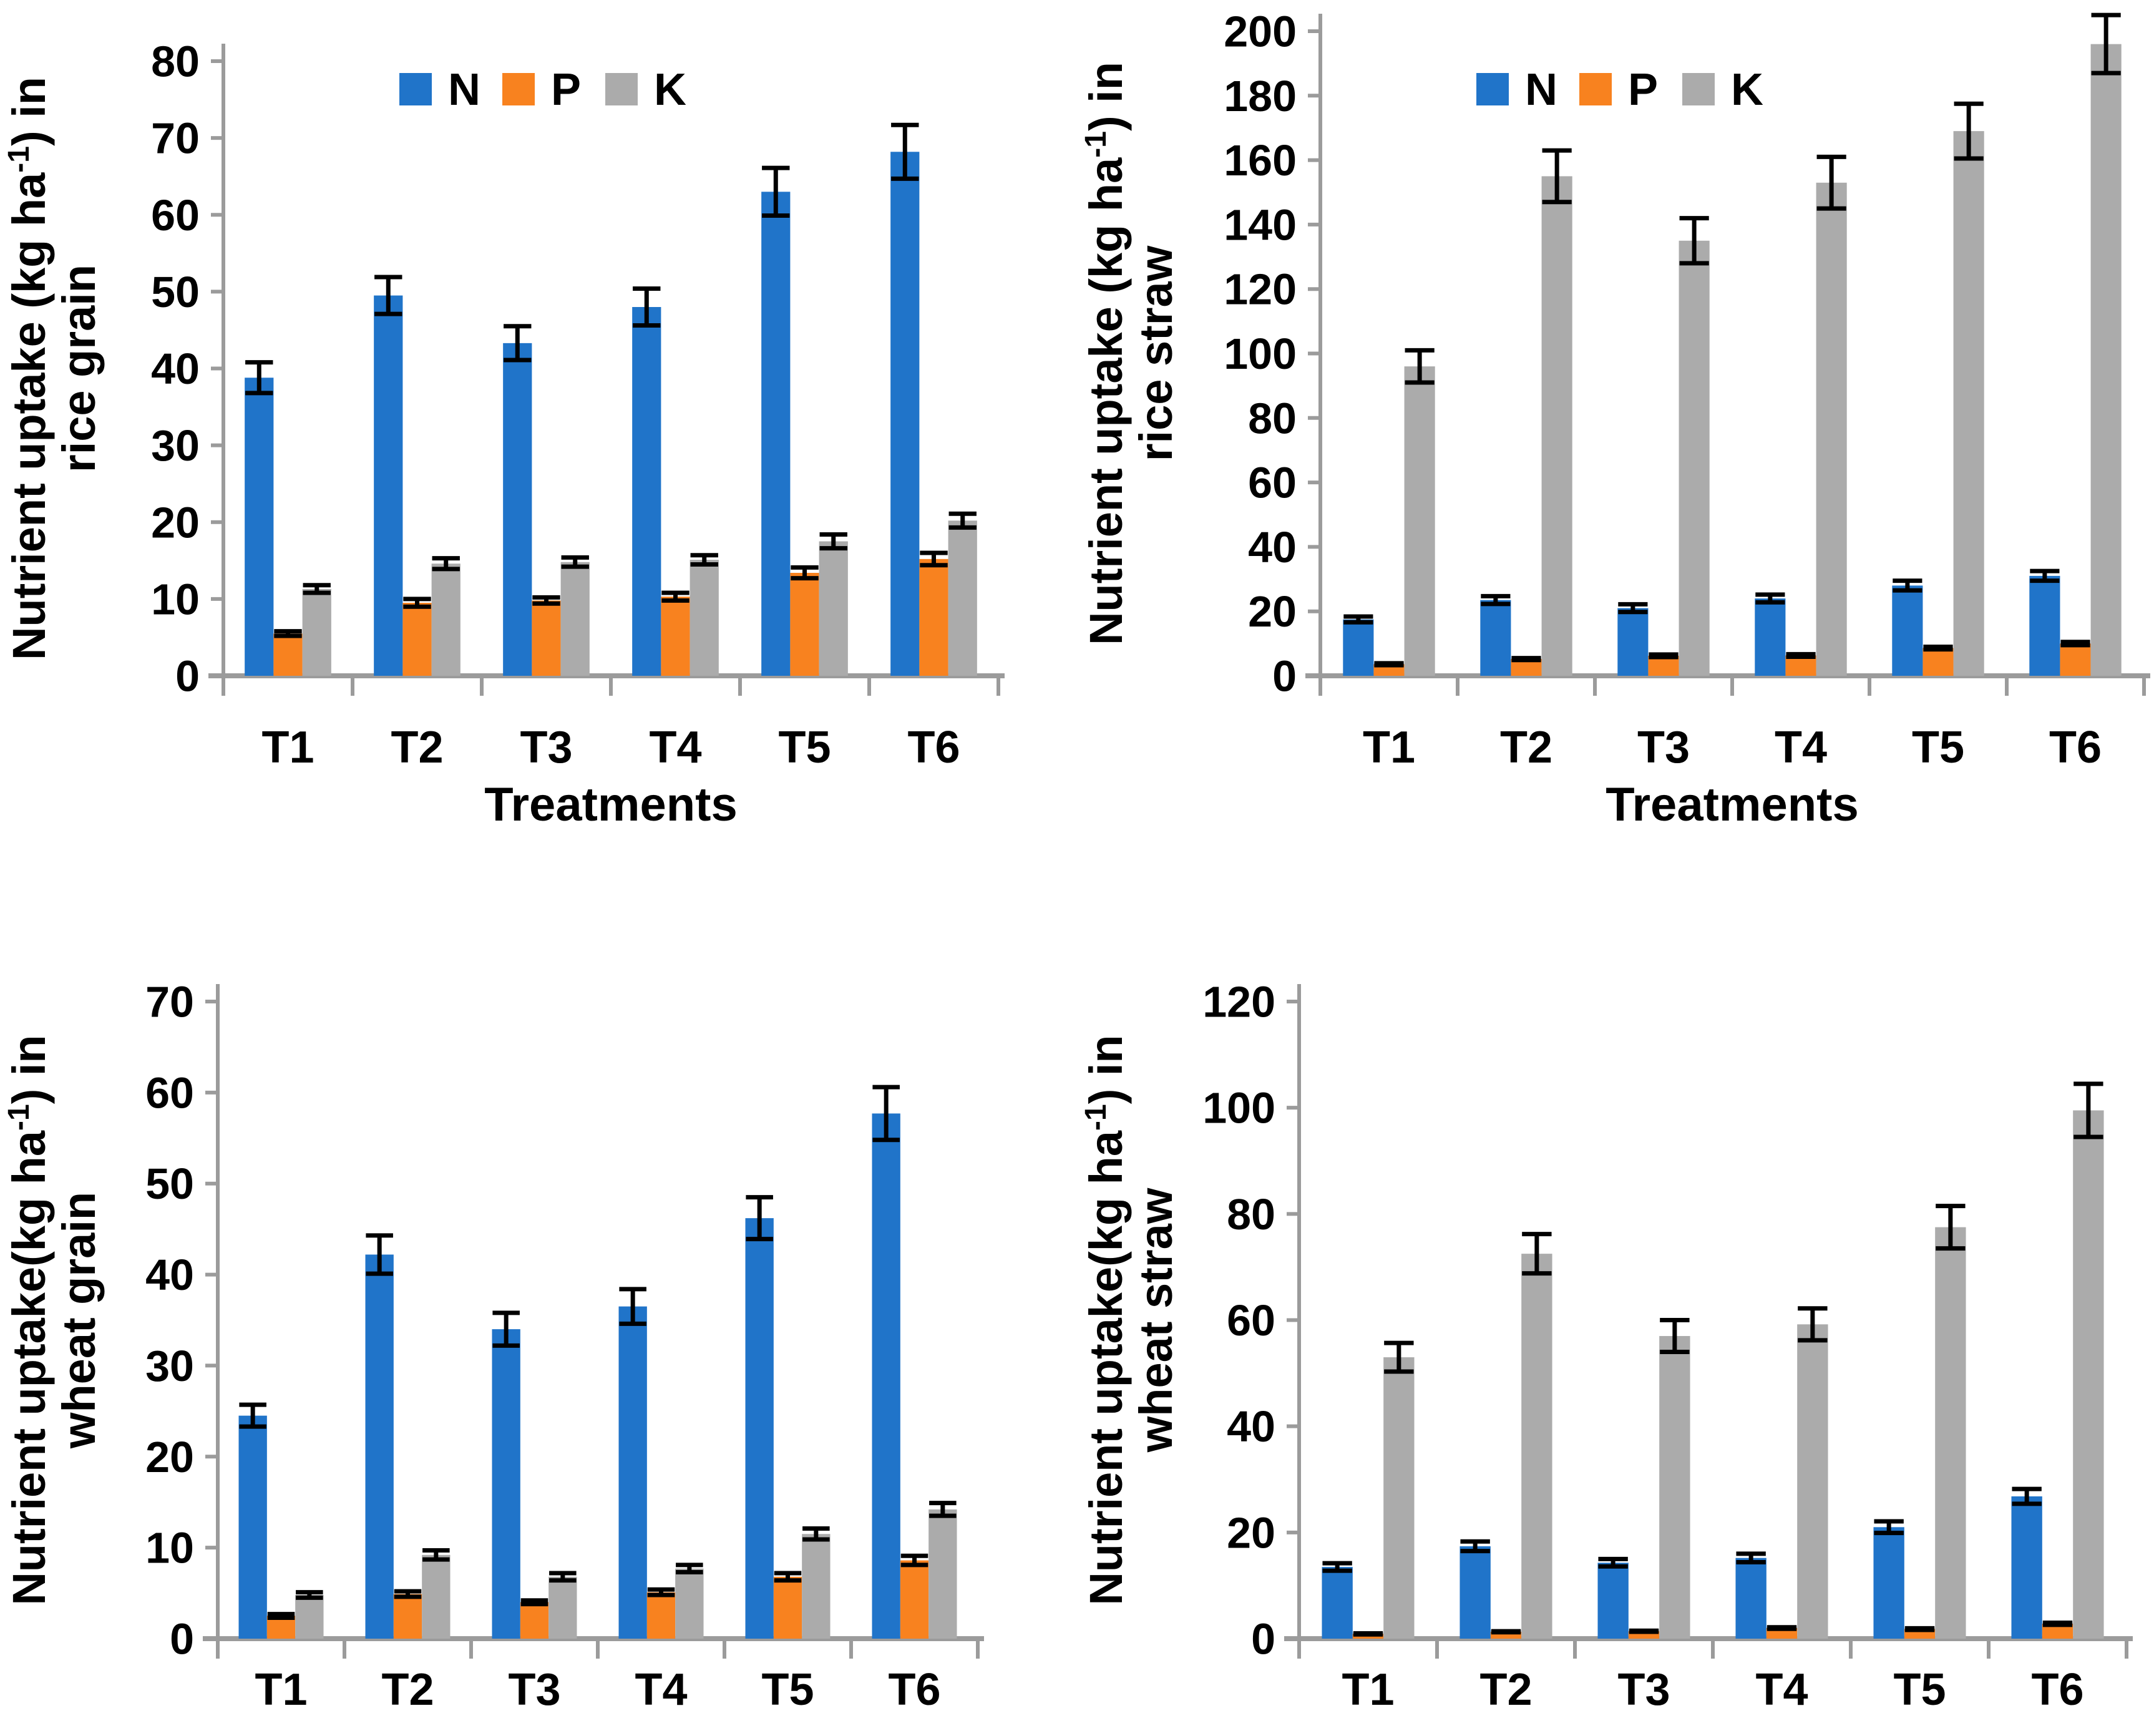  What do you see at coordinates (1694, 241) in the screenshot?
I see `error-bar-K-T3` at bounding box center [1694, 241].